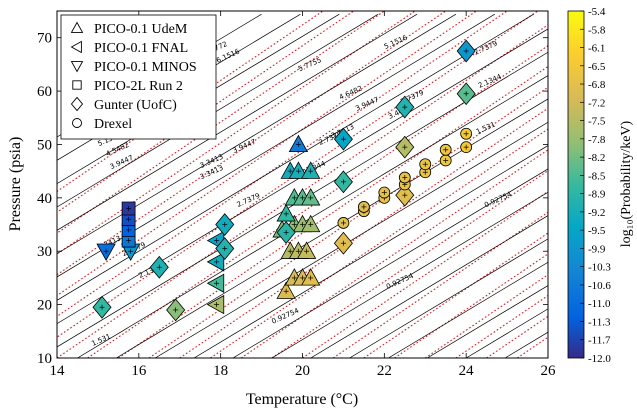  Describe the element at coordinates (44, 359) in the screenshot. I see `y-tick-label: 10` at that location.